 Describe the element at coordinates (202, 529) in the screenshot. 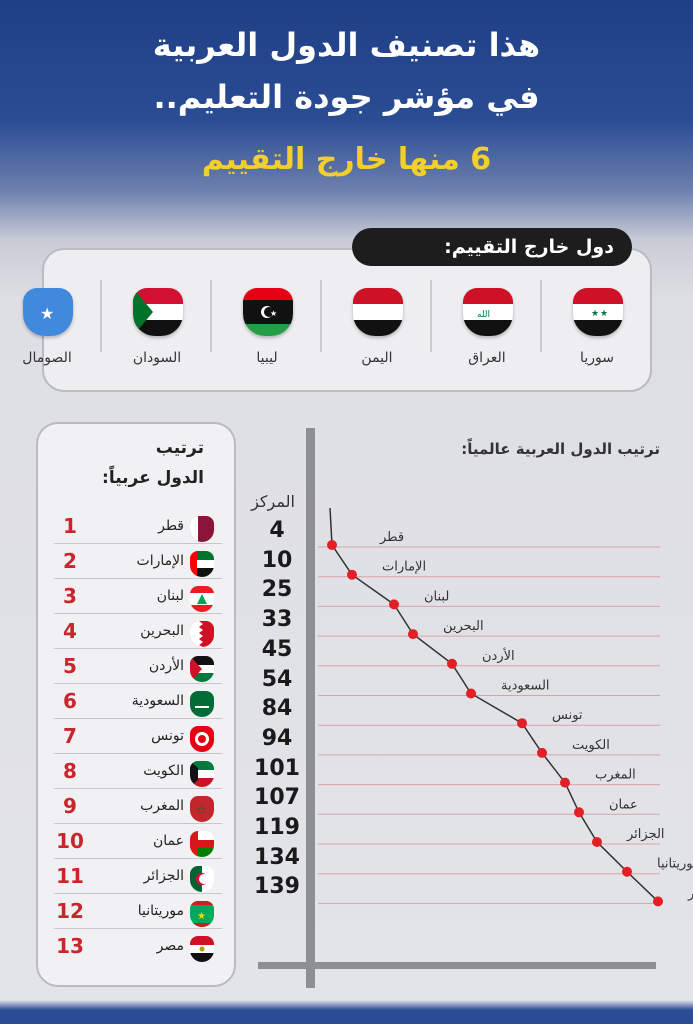

I see `qatar-flag-icon` at that location.